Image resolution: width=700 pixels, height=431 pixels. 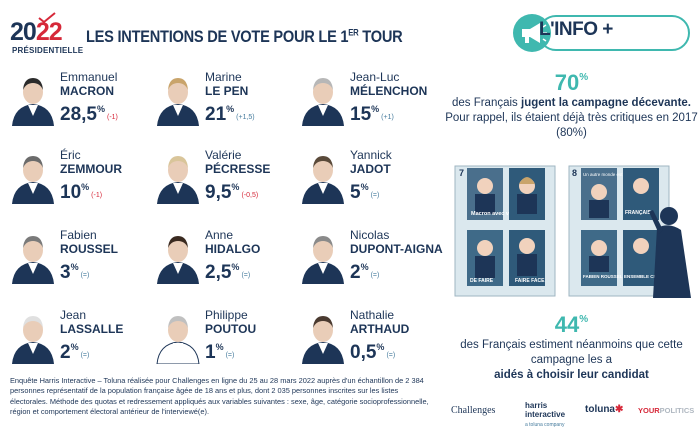 I want to click on candidate-card: Emmanuel MACRON 28,5%(-1), so click(x=70, y=99).